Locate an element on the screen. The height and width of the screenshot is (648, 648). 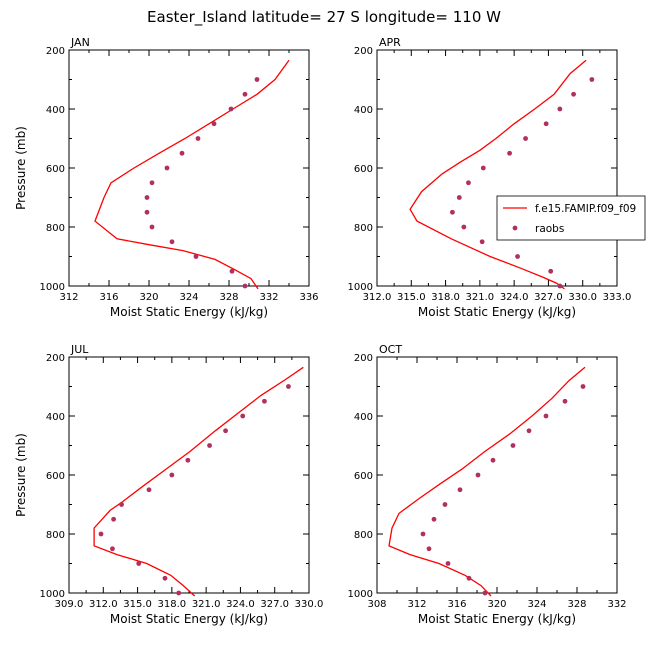
x-tick-label: 332 is located at coordinates (616, 604).